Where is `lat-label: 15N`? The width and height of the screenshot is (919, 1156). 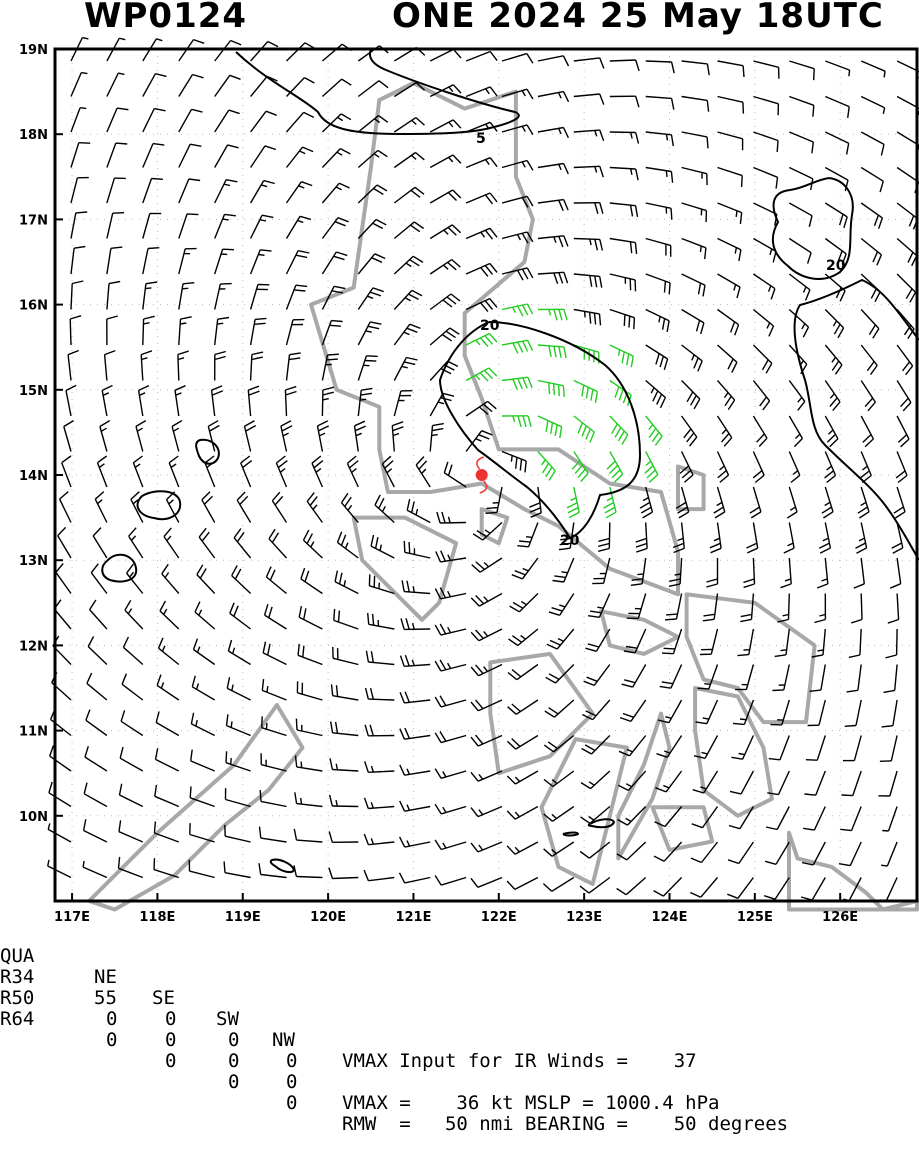 lat-label: 15N is located at coordinates (33, 391).